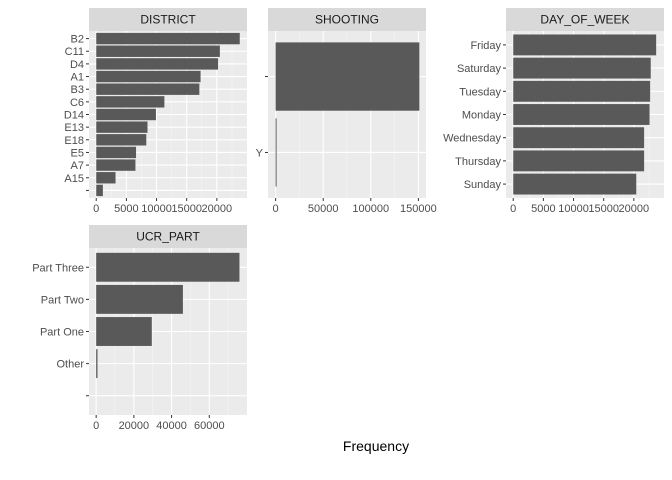 The height and width of the screenshot is (480, 672). What do you see at coordinates (74, 52) in the screenshot?
I see `y-tick-label: C11` at bounding box center [74, 52].